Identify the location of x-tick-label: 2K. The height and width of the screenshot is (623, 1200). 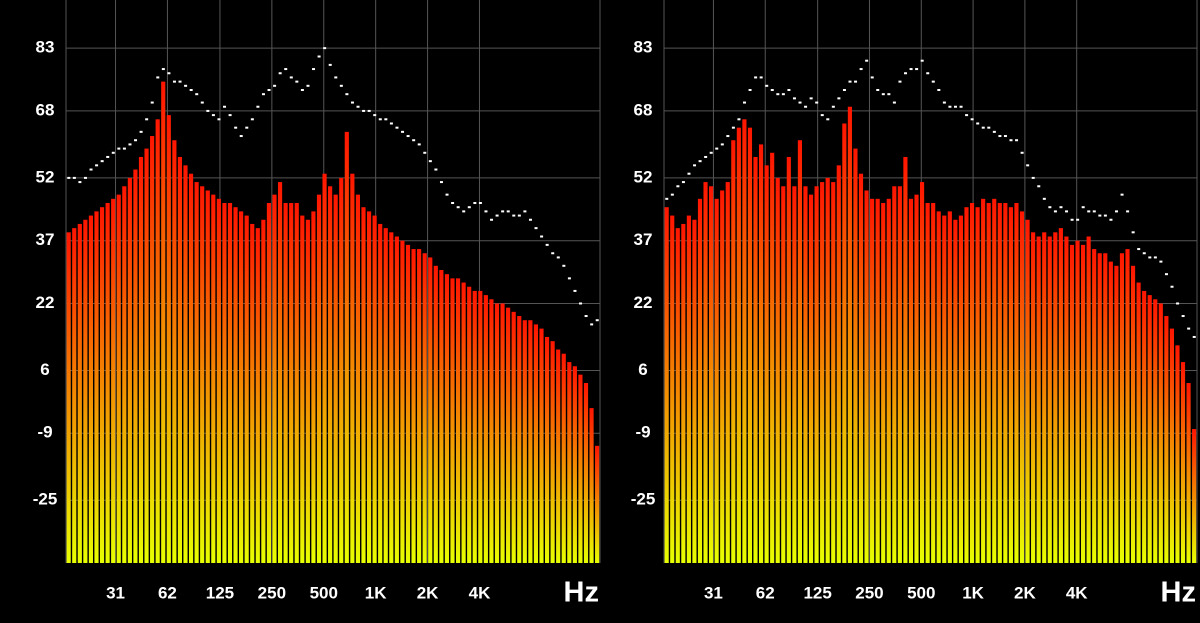
(428, 592).